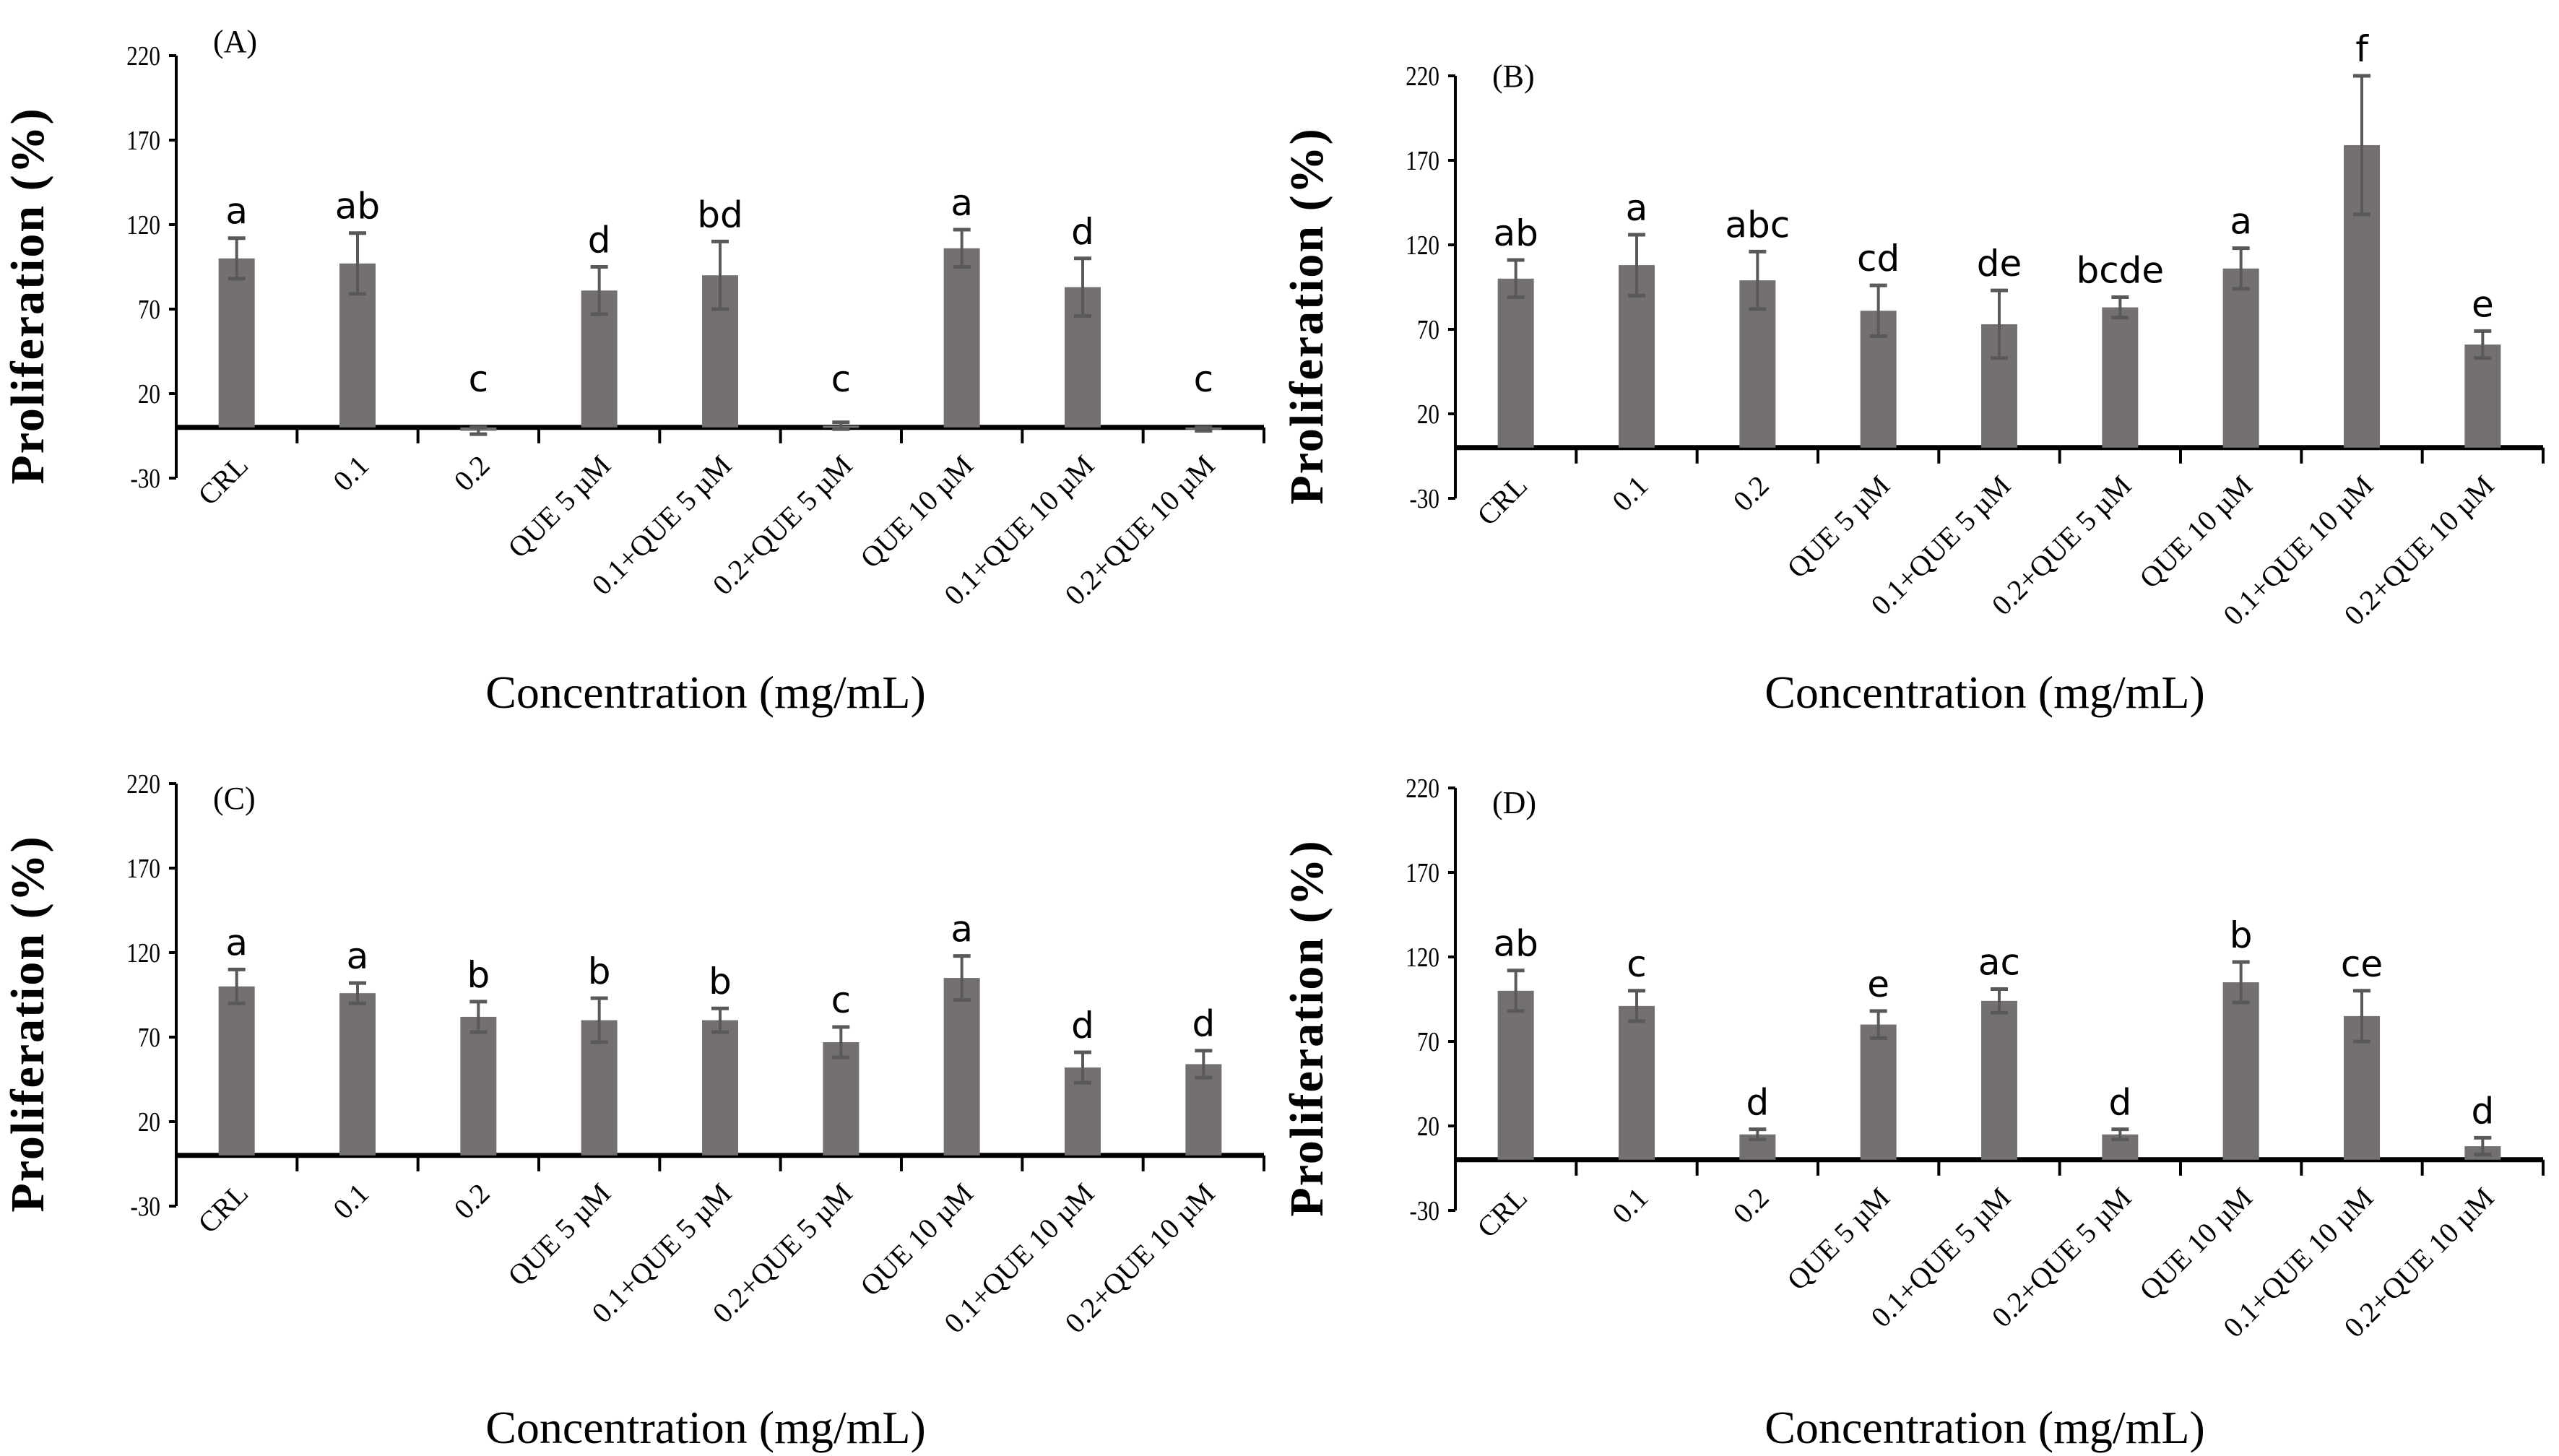 The height and width of the screenshot is (1456, 2559). I want to click on panel-label: (C), so click(234, 798).